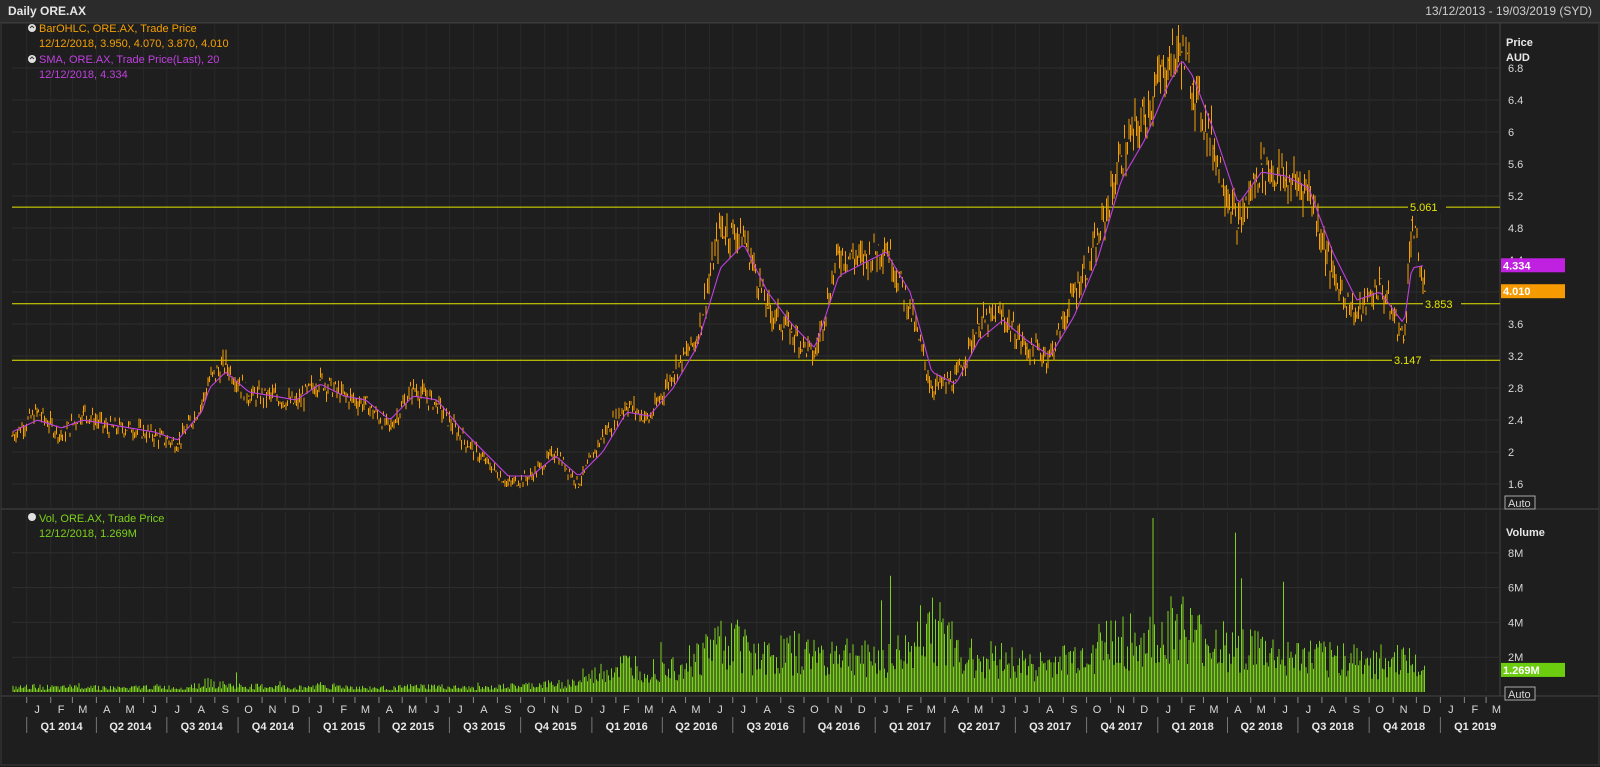 Image resolution: width=1600 pixels, height=767 pixels. Describe the element at coordinates (1515, 197) in the screenshot. I see `price-tick-label: 5.2` at that location.